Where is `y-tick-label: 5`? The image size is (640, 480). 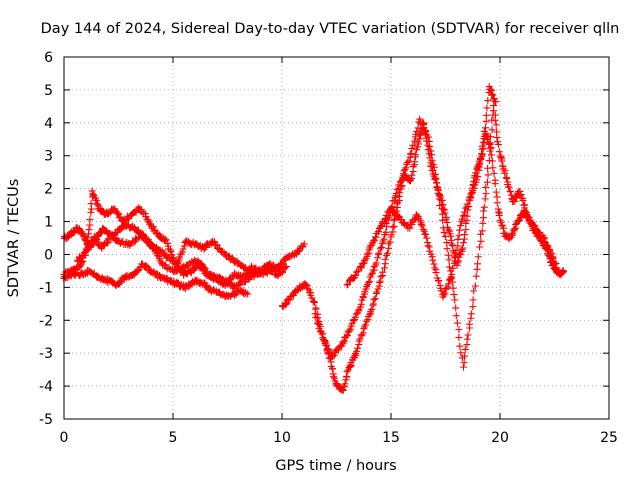
y-tick-label: 5 is located at coordinates (48, 91).